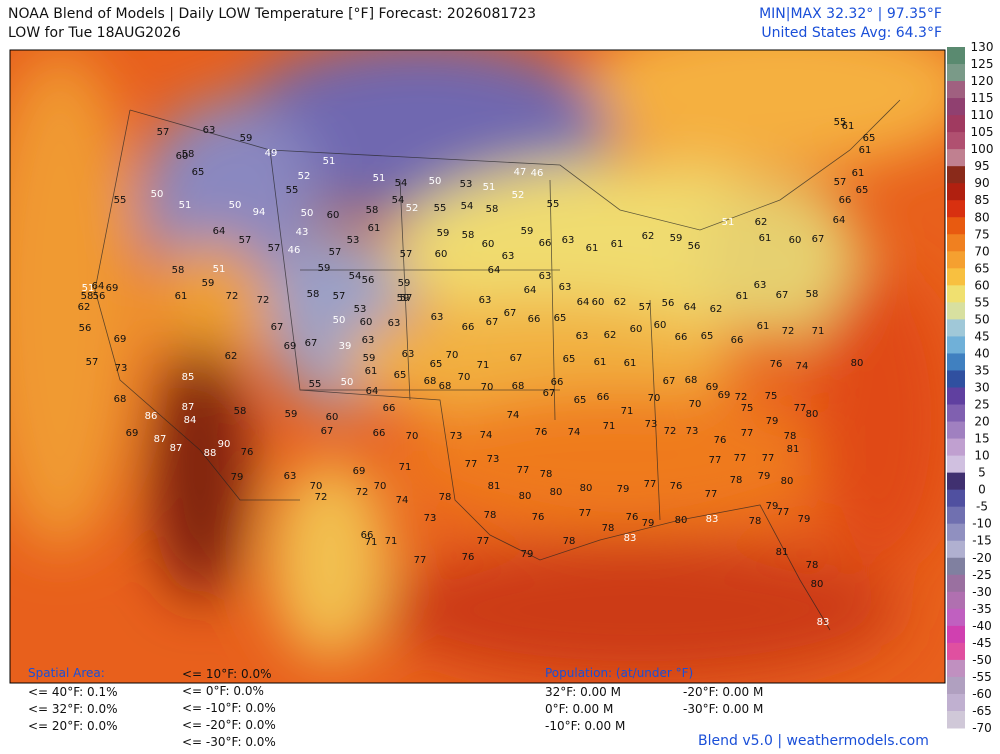 The height and width of the screenshot is (754, 1000). I want to click on colorbar-label: -45, so click(982, 643).